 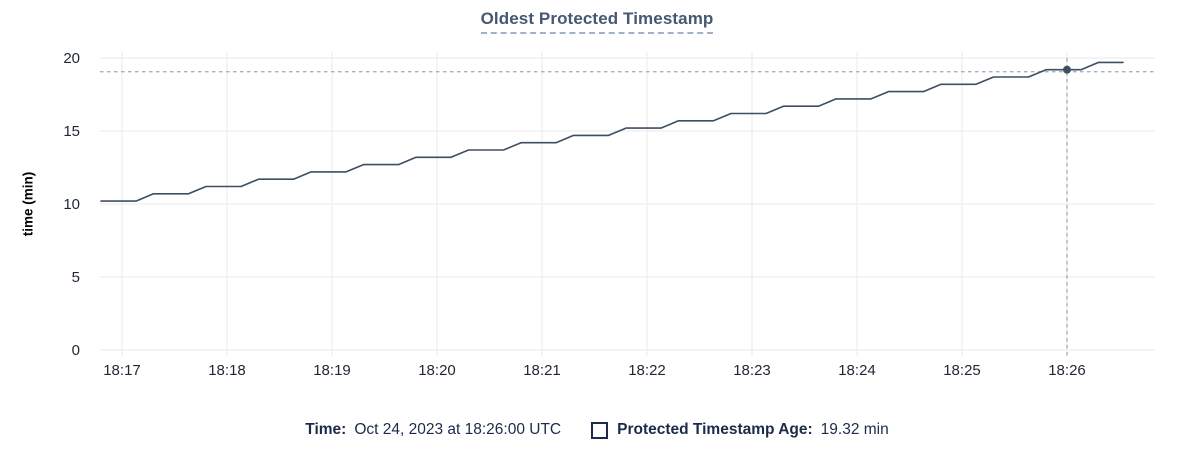 I want to click on y-tick-label: 0, so click(x=76, y=350).